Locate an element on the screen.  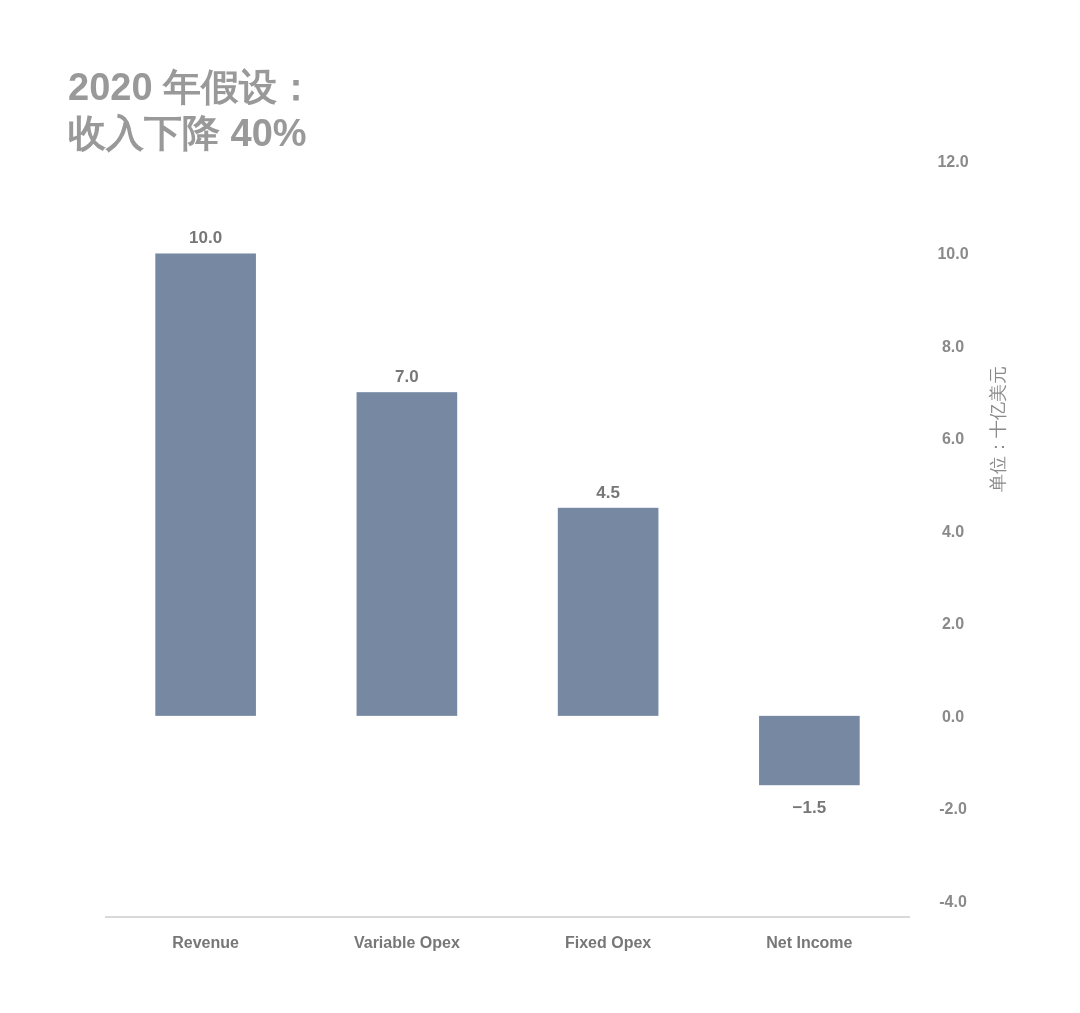
x-tick-label: Net Income is located at coordinates (809, 942).